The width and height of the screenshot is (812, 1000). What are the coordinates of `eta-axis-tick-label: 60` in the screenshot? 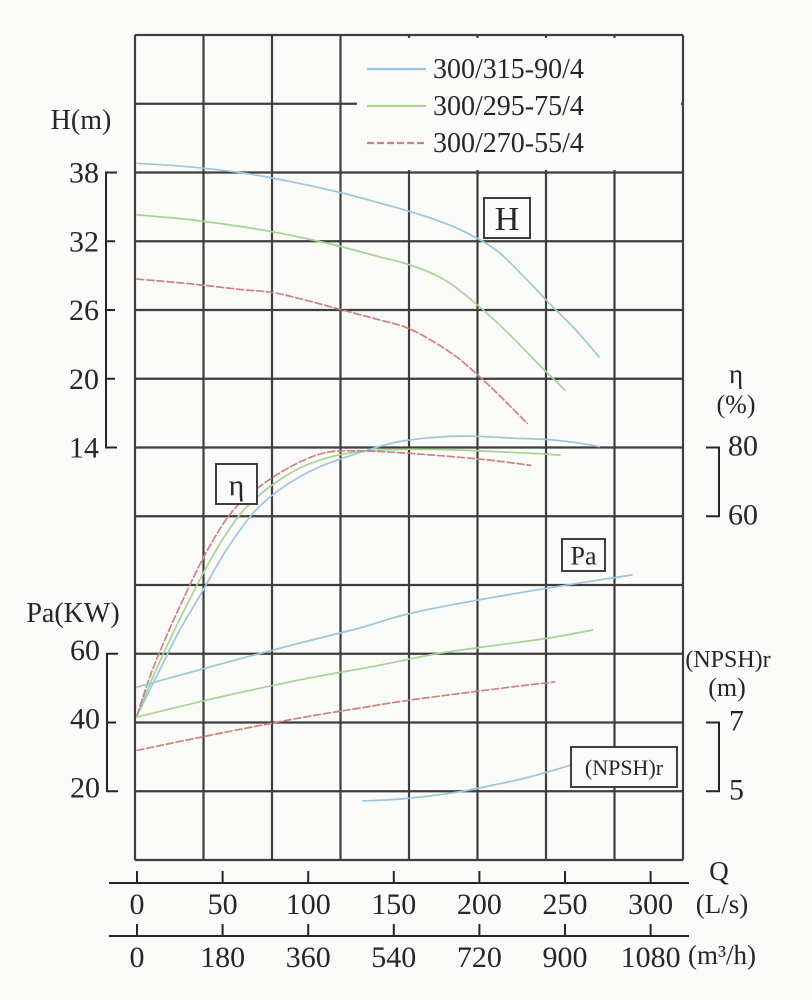 It's located at (743, 514).